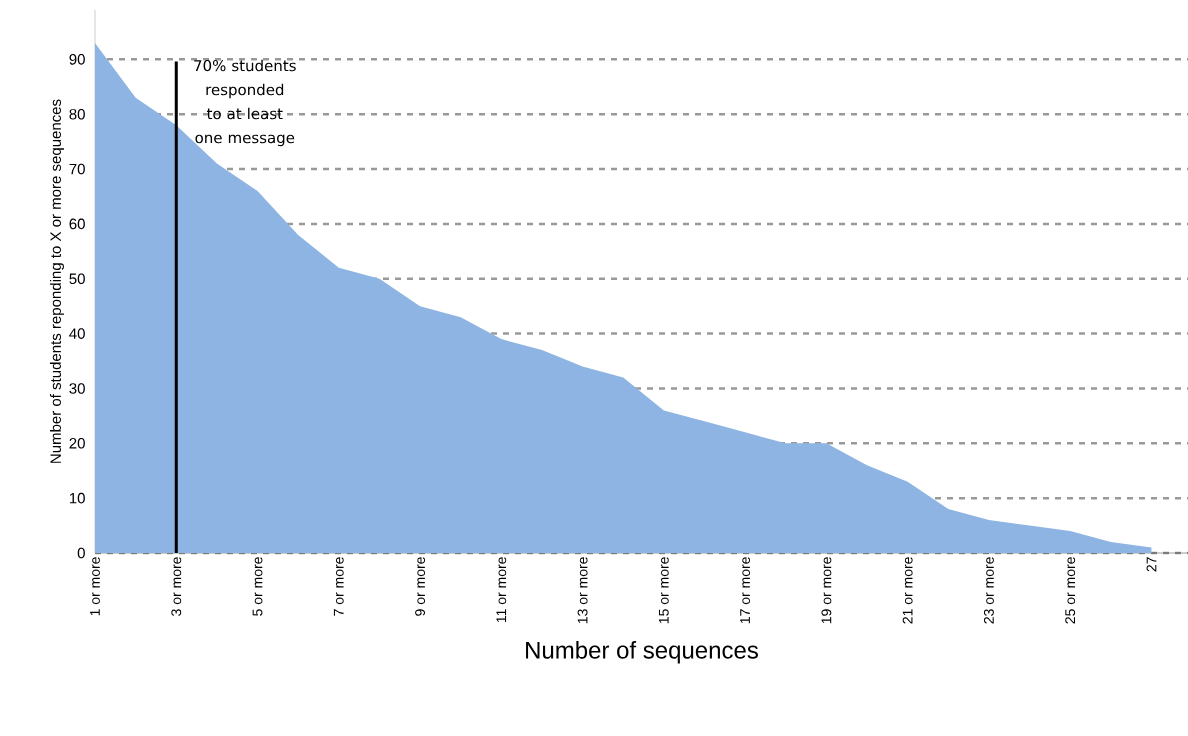 Image resolution: width=1188 pixels, height=736 pixels. What do you see at coordinates (77, 59) in the screenshot?
I see `y-tick-label: 90` at bounding box center [77, 59].